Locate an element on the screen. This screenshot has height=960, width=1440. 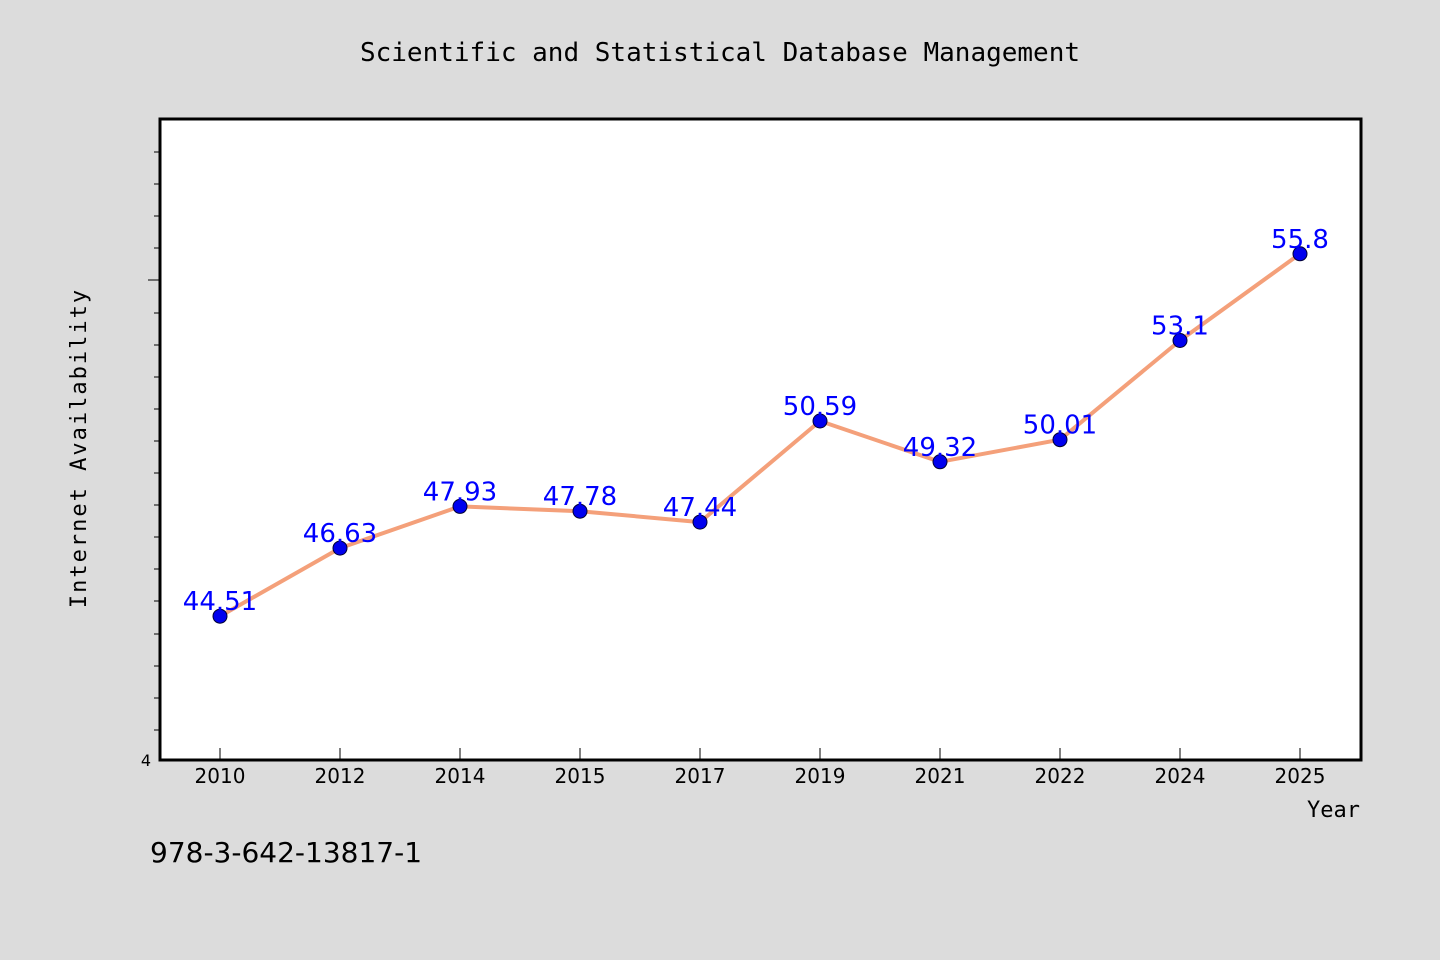
data-label: 44.51 is located at coordinates (220, 602).